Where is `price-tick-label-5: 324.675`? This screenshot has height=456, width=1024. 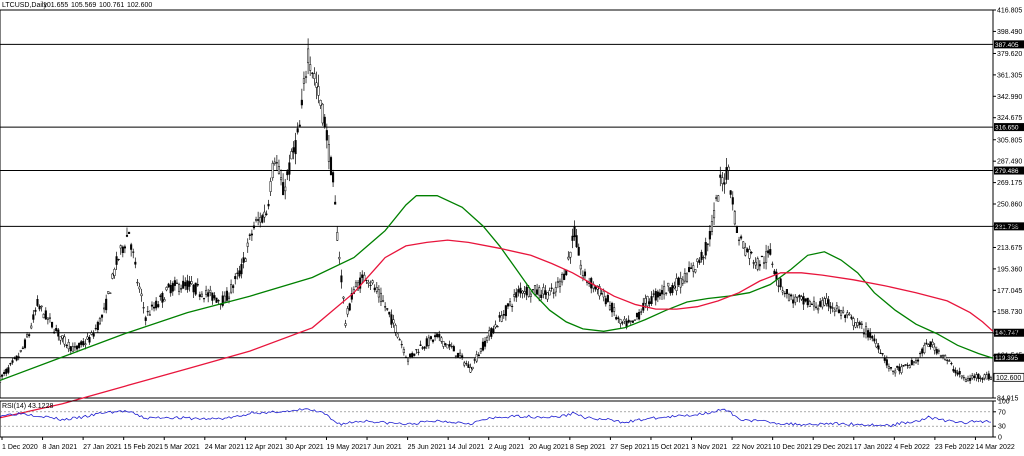 price-tick-label-5: 324.675 is located at coordinates (1009, 118).